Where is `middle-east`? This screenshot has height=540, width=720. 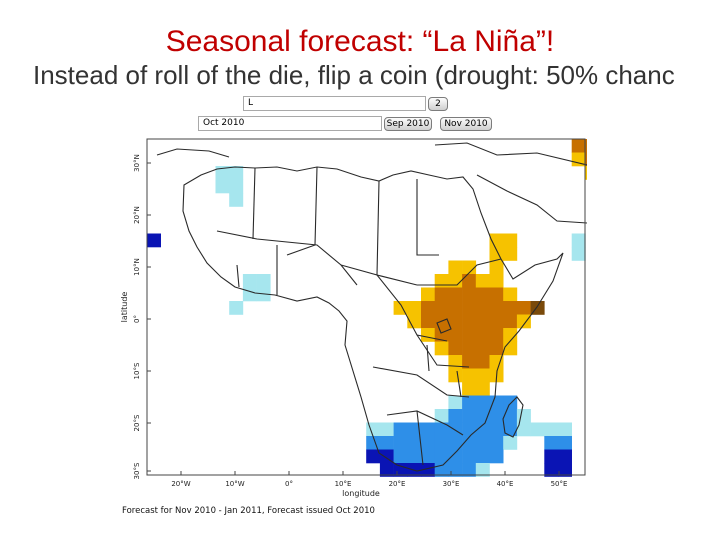 middle-east is located at coordinates (510, 154).